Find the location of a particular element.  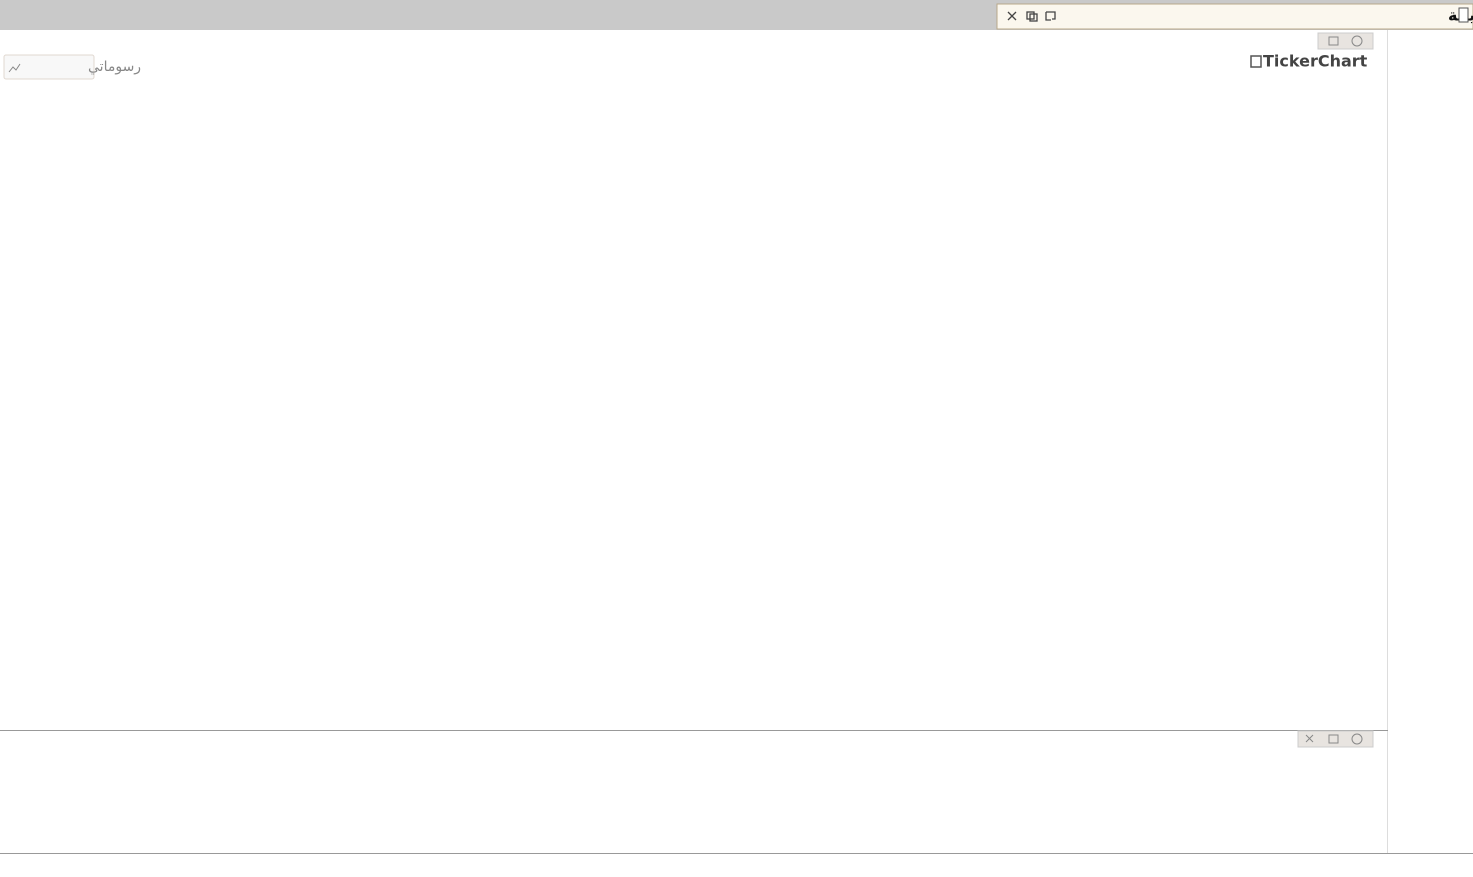

window-buttons is located at coordinates (1031, 16).